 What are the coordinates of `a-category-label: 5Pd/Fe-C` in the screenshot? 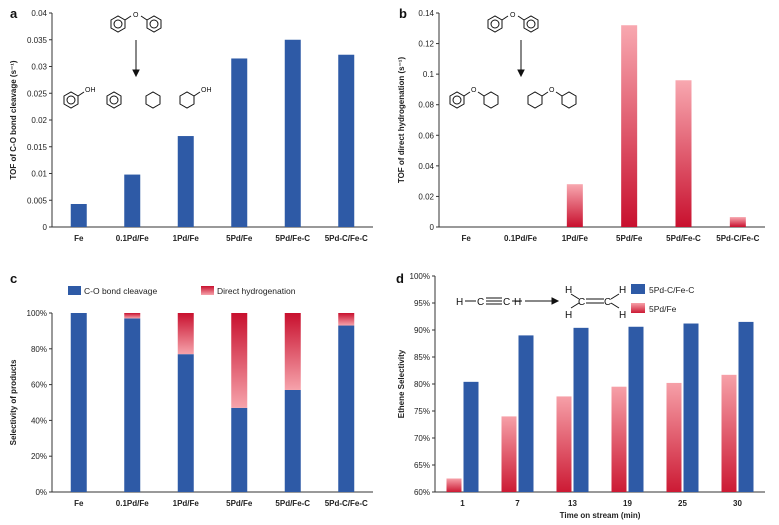 It's located at (292, 238).